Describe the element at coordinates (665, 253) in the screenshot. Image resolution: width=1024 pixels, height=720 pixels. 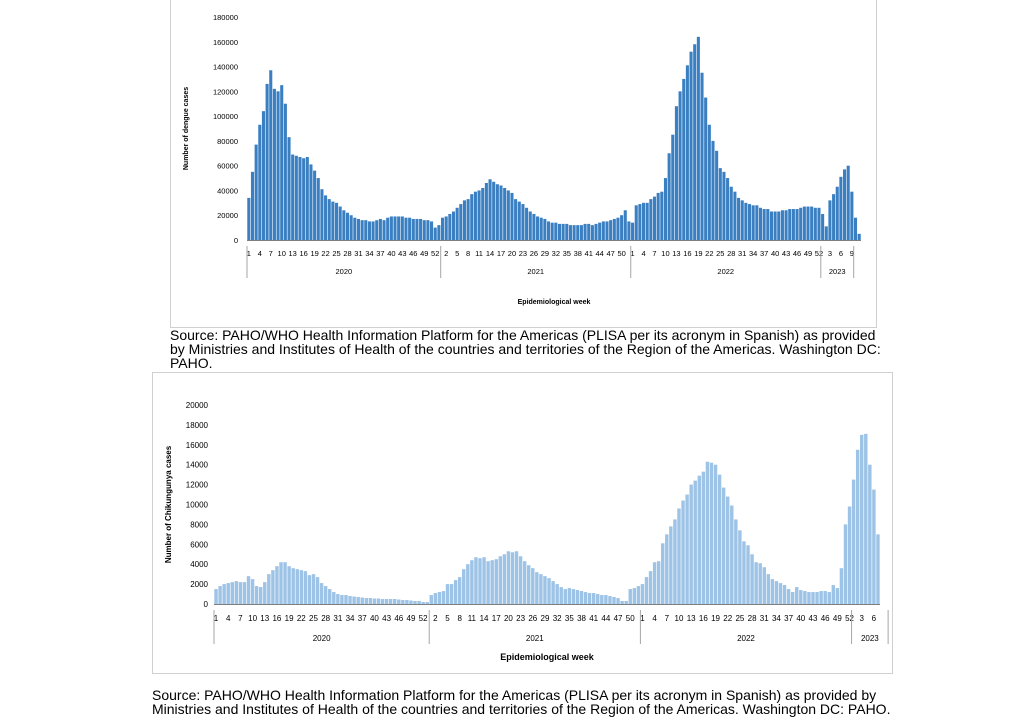
I see `dengue-x-tick-label: 10` at that location.